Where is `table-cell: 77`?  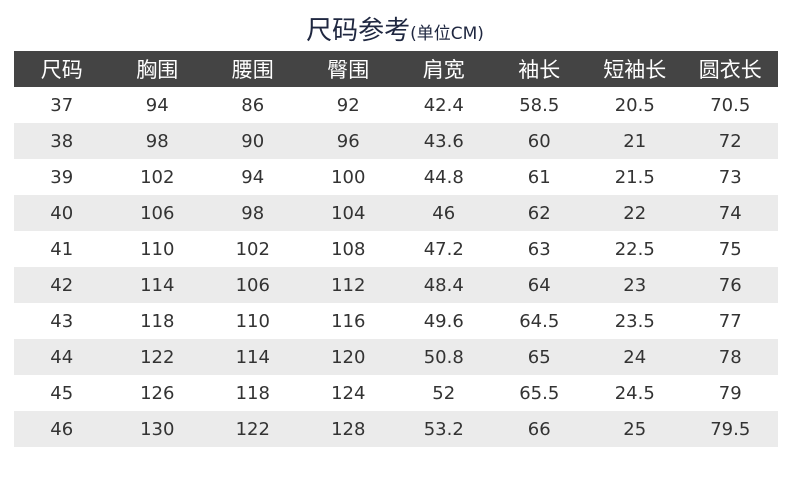 table-cell: 77 is located at coordinates (730, 321).